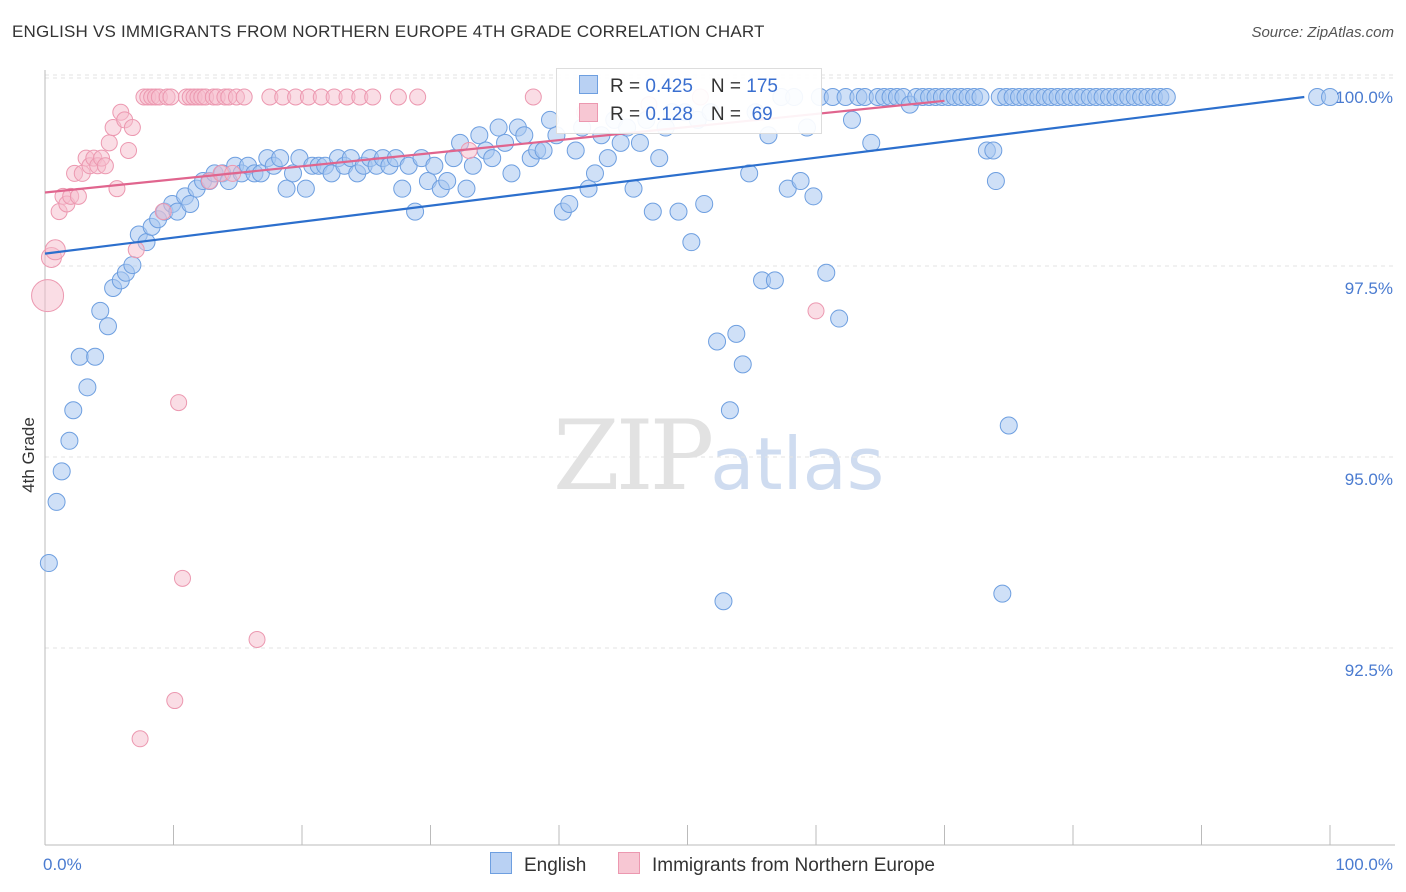  I want to click on series-legend: English Immigrants from Northern Europe, so click(703, 865).